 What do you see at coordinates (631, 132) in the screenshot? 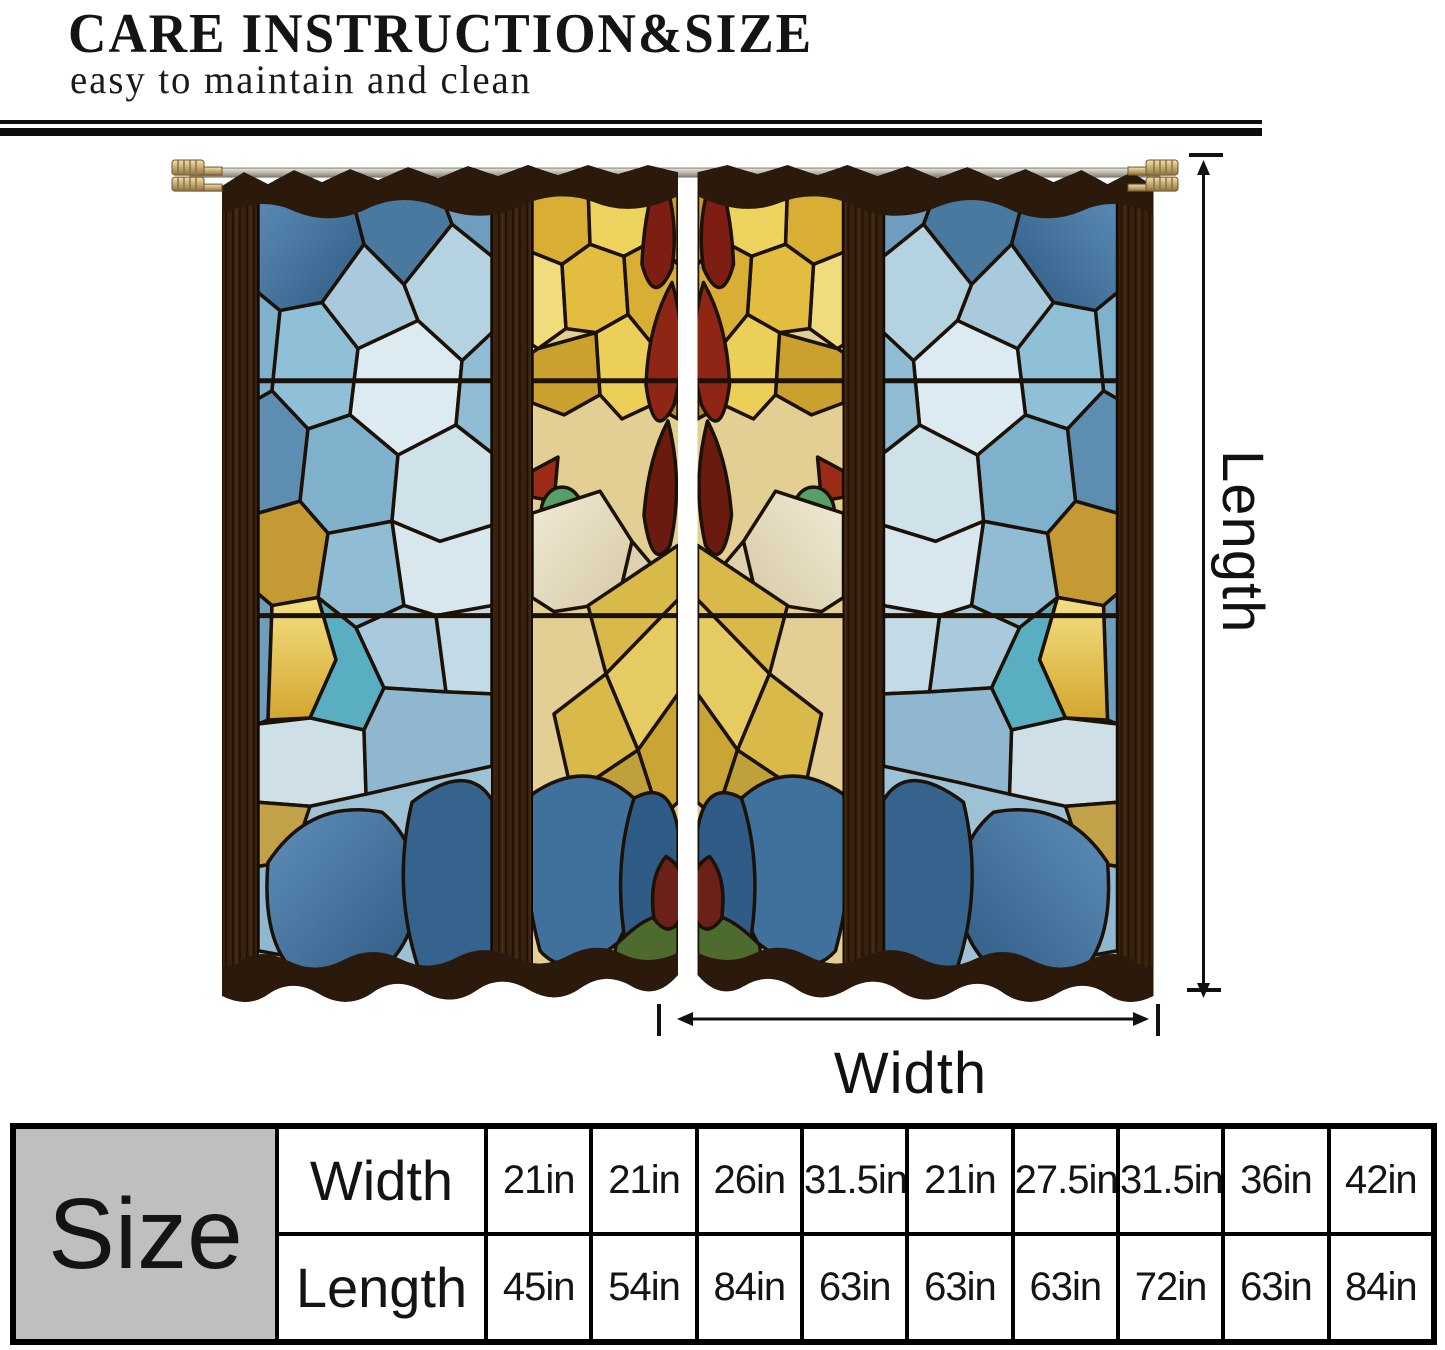
I see `divider-line-thick` at bounding box center [631, 132].